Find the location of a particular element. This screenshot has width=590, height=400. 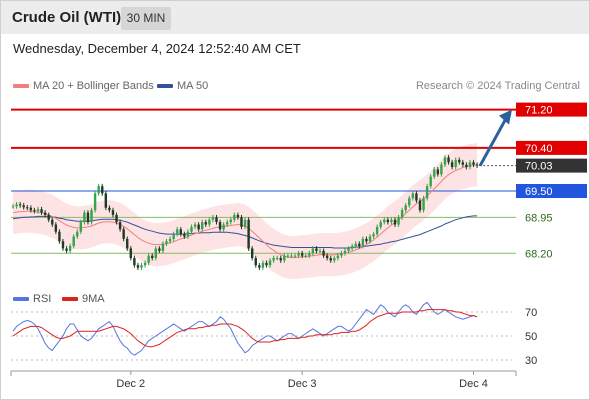

timeframe-badge: 30 MIN is located at coordinates (146, 18).